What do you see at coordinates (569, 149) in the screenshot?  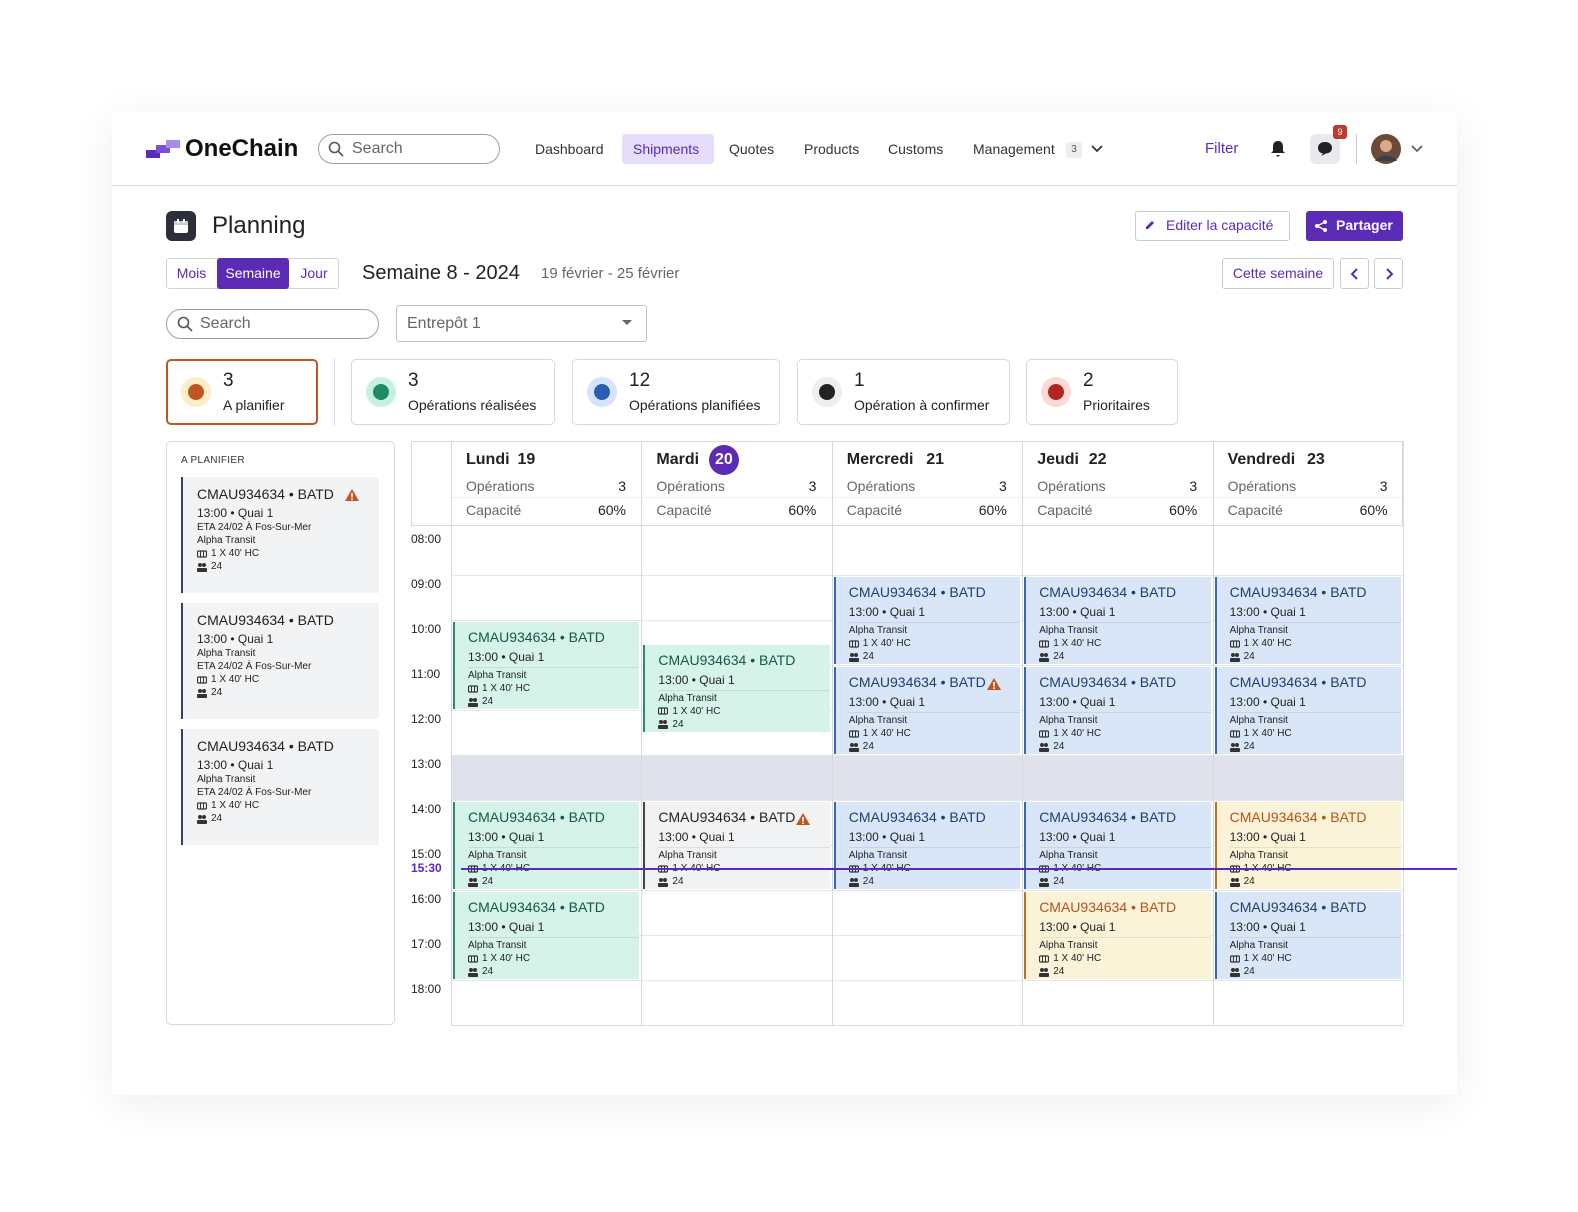 I see `nav-link: Dashboard` at bounding box center [569, 149].